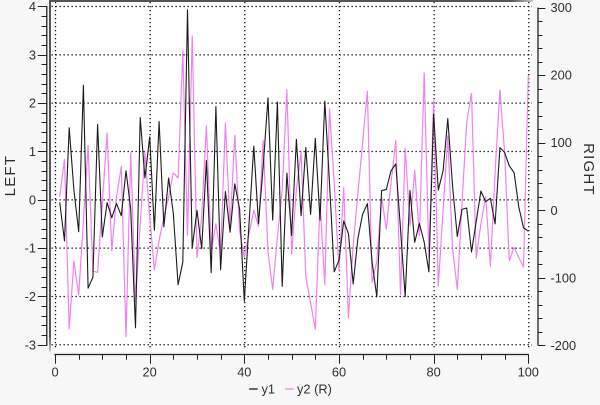  Describe the element at coordinates (32, 7) in the screenshot. I see `svg-text: 4` at that location.